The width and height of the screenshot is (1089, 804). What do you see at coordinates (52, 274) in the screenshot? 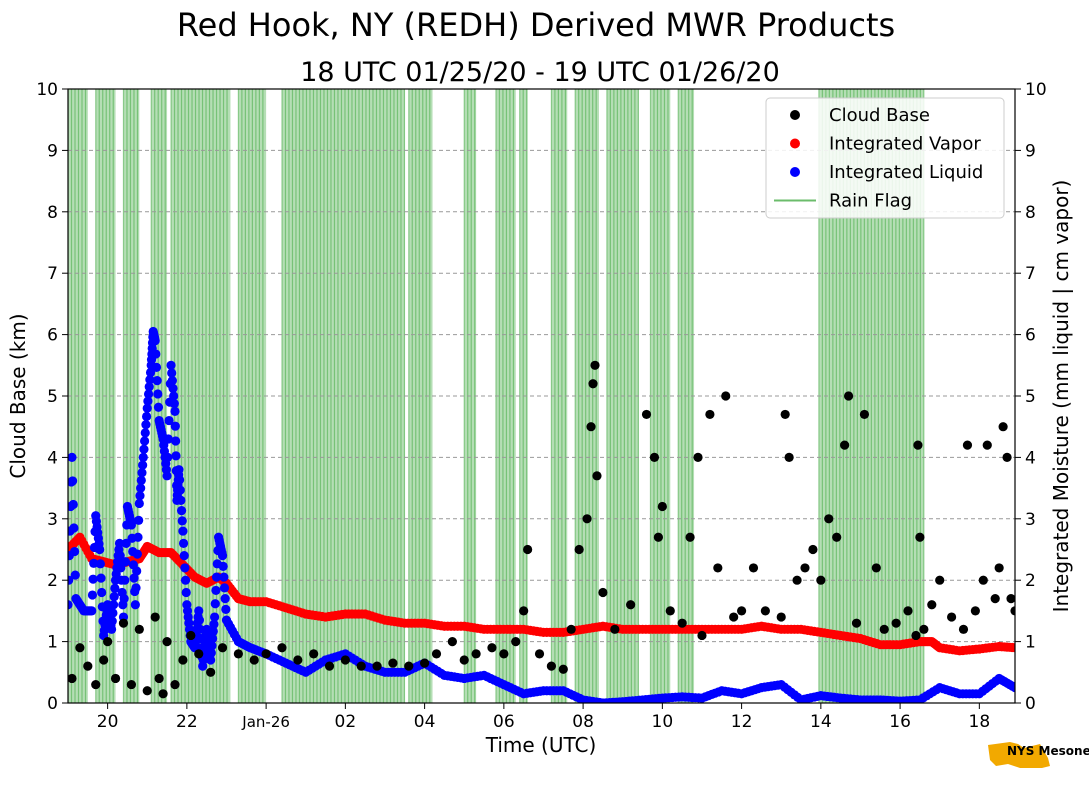
I see `y-tick-label: 7` at bounding box center [52, 274].